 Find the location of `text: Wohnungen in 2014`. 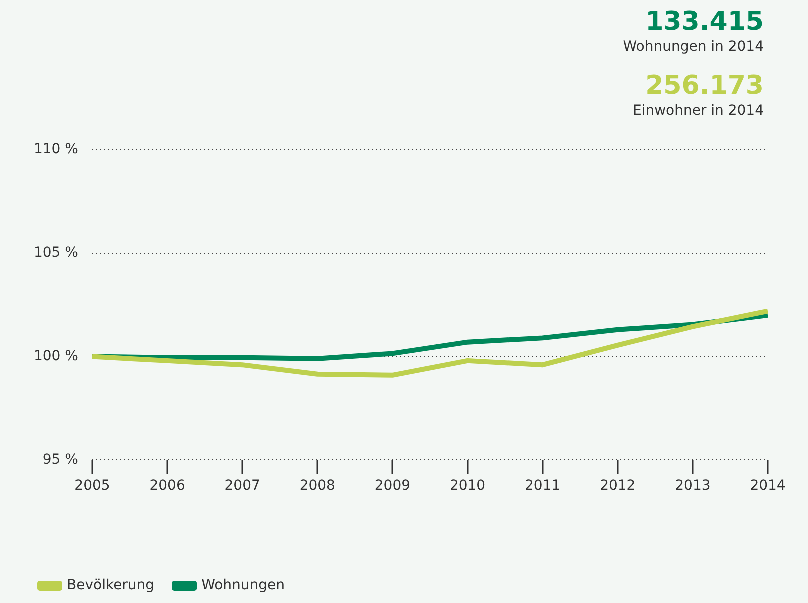

text: Wohnungen in 2014 is located at coordinates (693, 47).